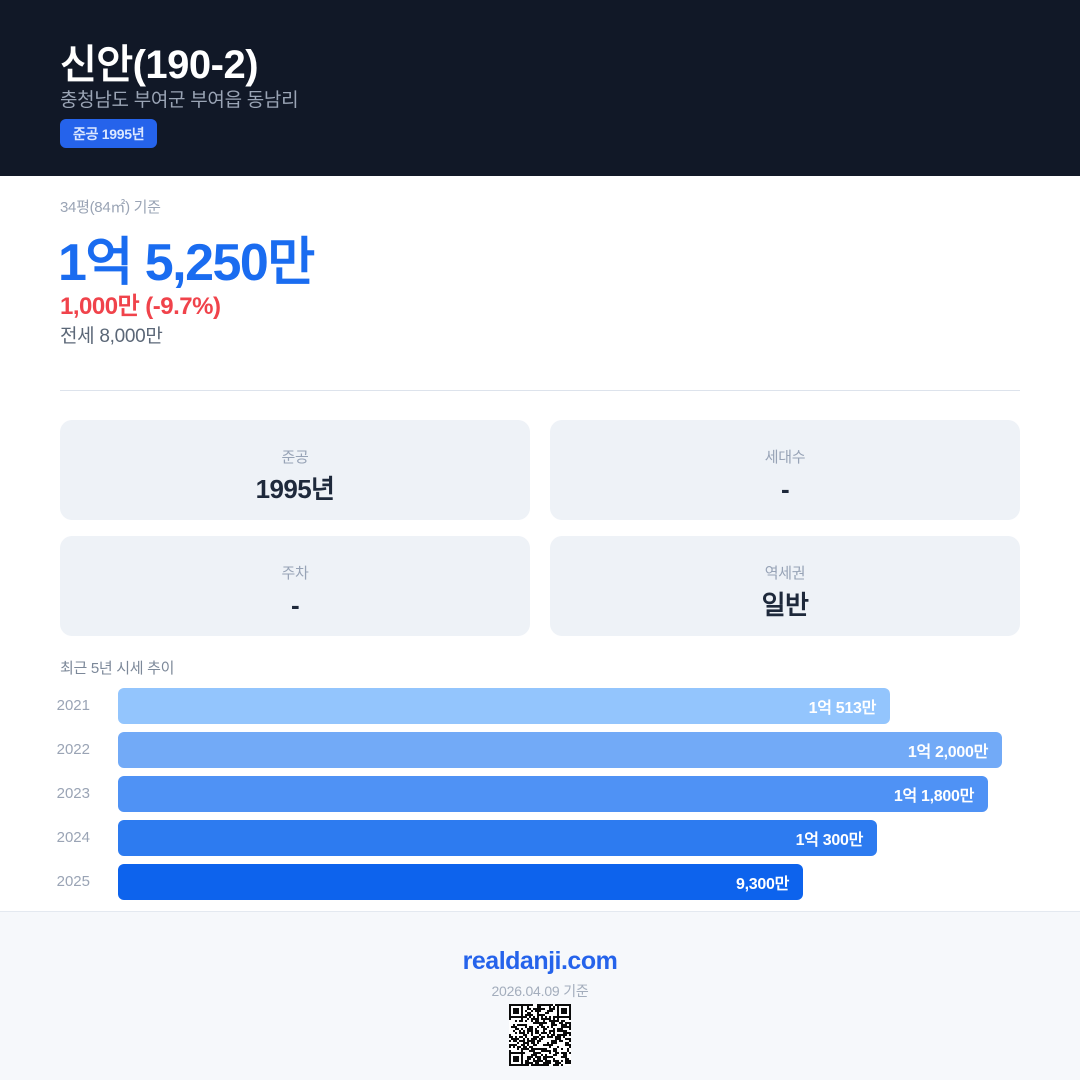 The width and height of the screenshot is (1080, 1080). Describe the element at coordinates (540, 961) in the screenshot. I see `brand-link: realdanji.com` at that location.